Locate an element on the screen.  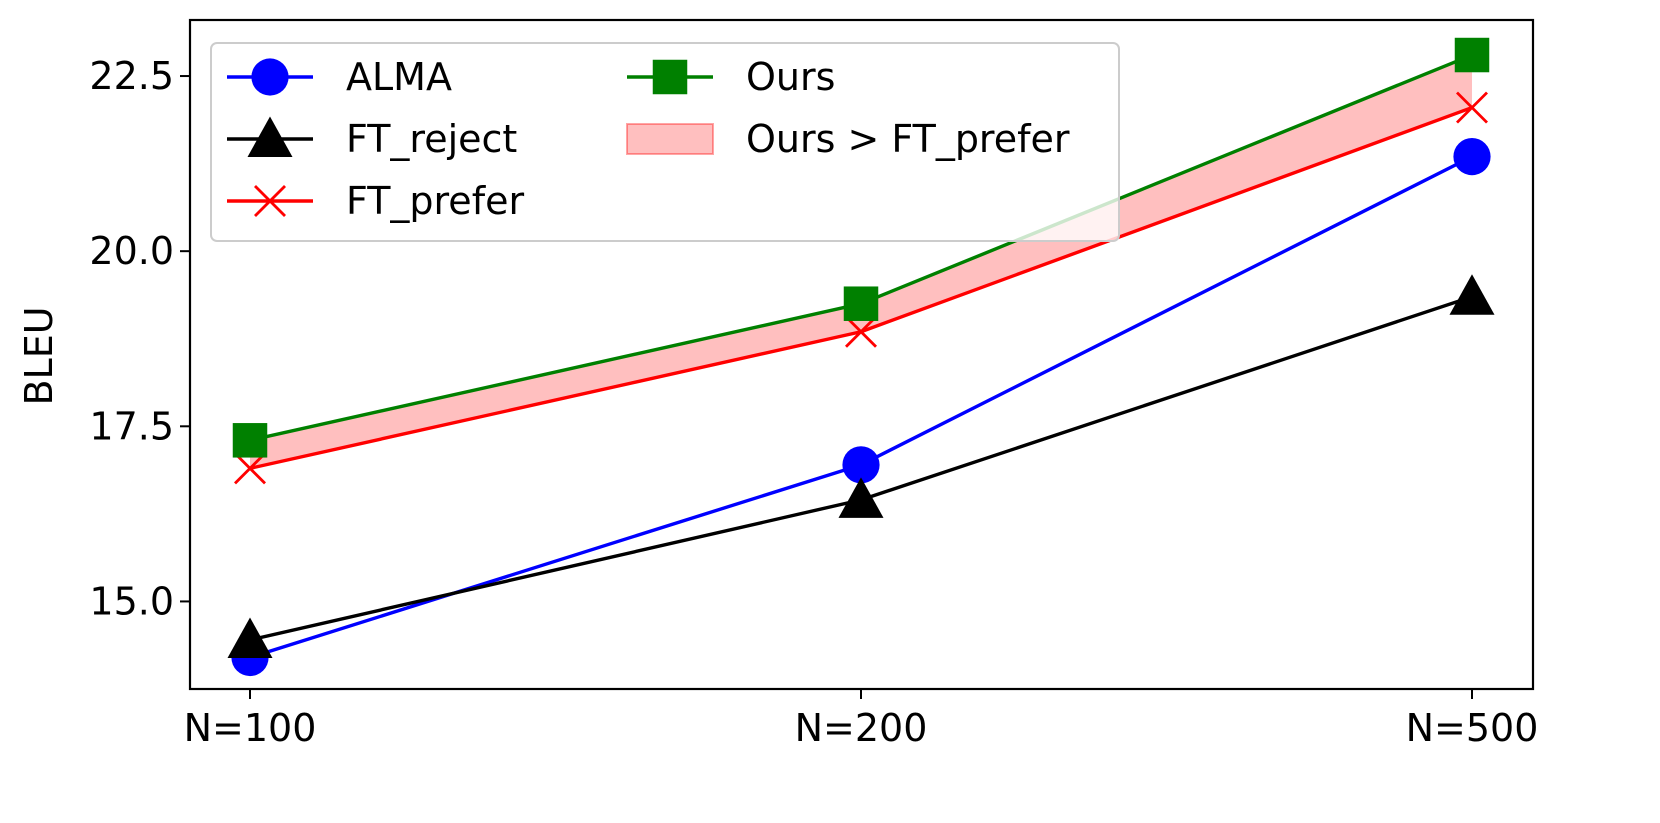
legend-label-ours: Ours is located at coordinates (790, 77).